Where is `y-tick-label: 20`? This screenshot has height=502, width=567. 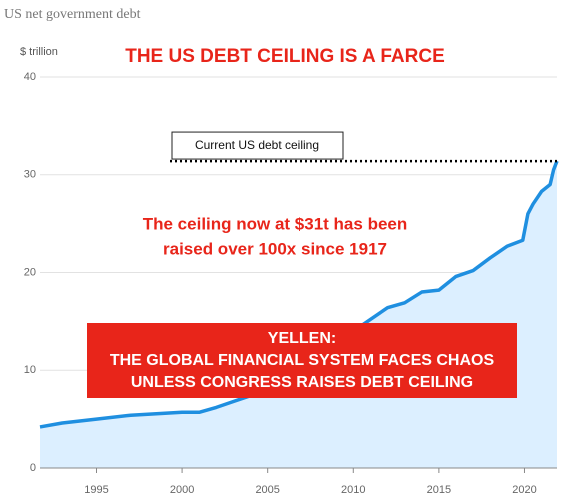 y-tick-label: 20 is located at coordinates (30, 272).